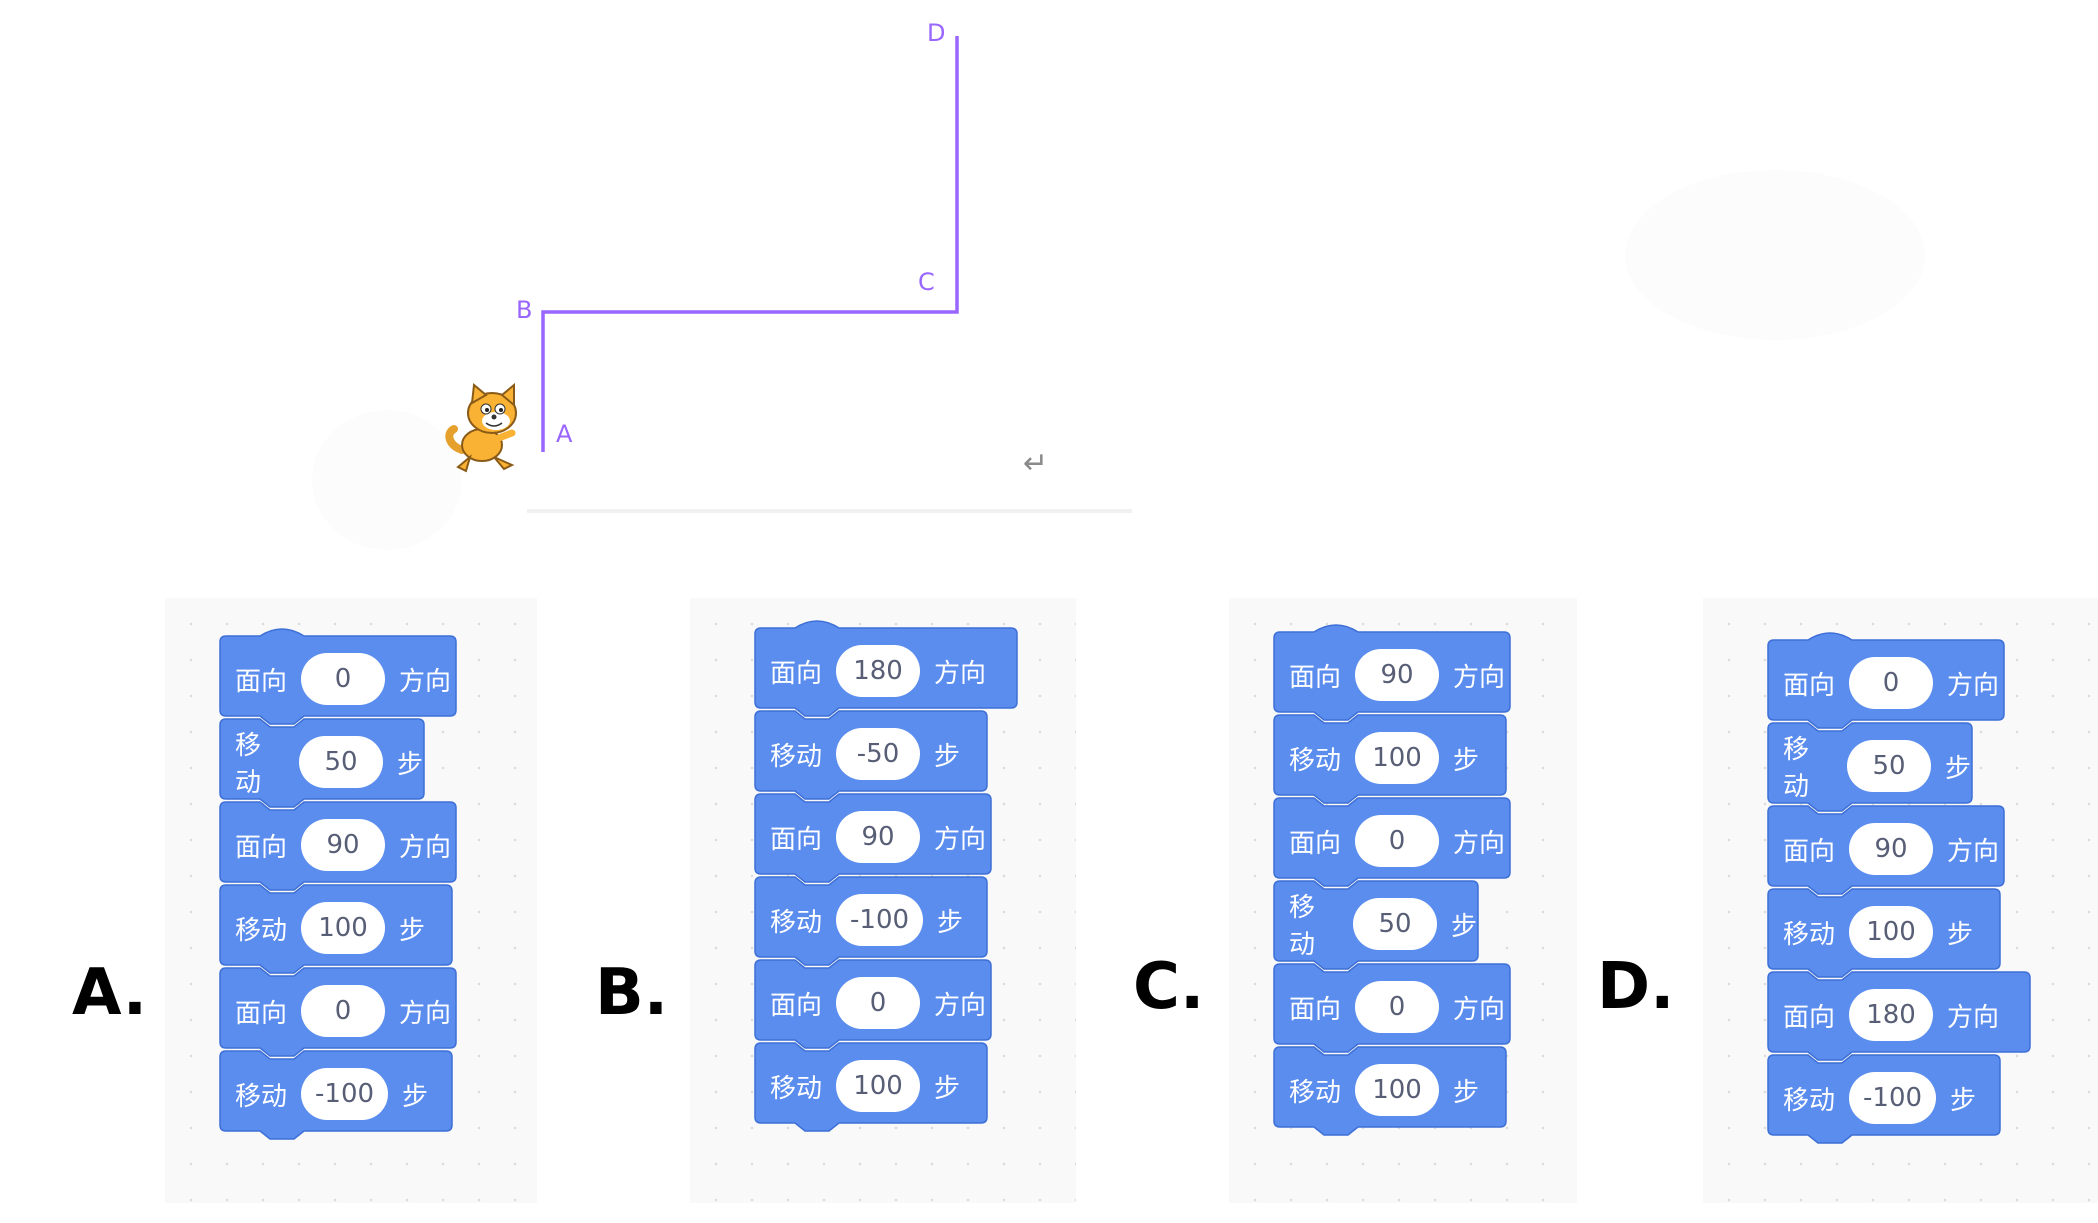  What do you see at coordinates (702, 254) in the screenshot?
I see `stage-path` at bounding box center [702, 254].